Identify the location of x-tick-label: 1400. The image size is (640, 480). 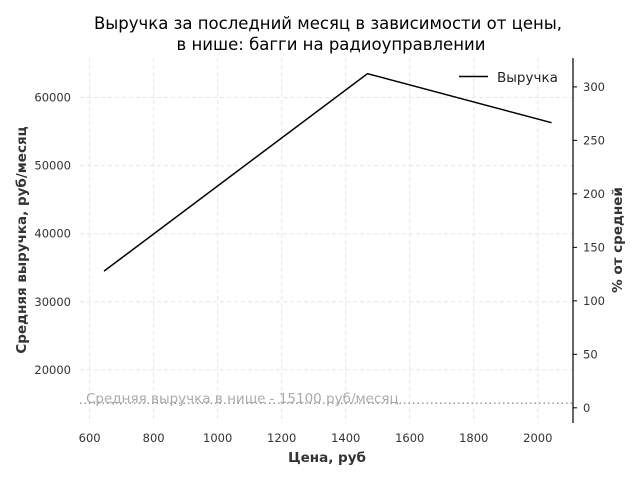
(345, 438).